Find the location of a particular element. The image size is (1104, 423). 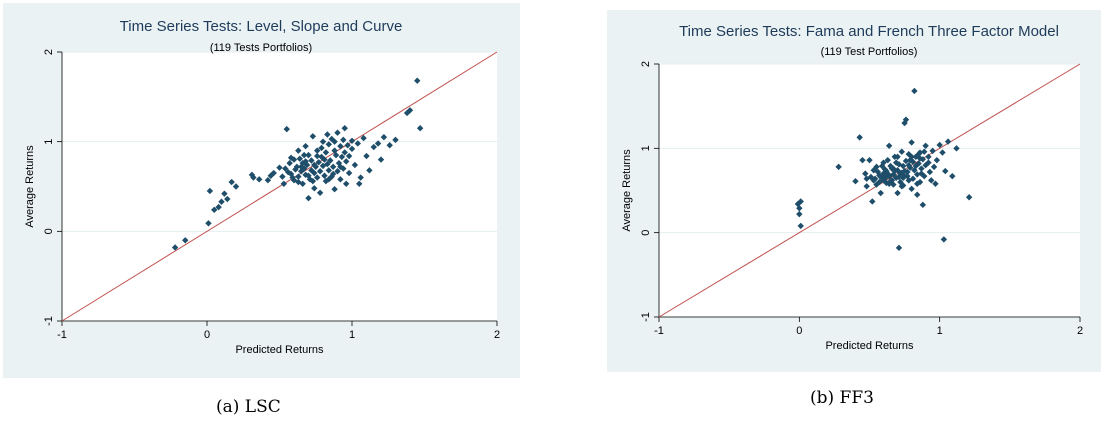

y-axis-label: Average Returns is located at coordinates (30, 186).